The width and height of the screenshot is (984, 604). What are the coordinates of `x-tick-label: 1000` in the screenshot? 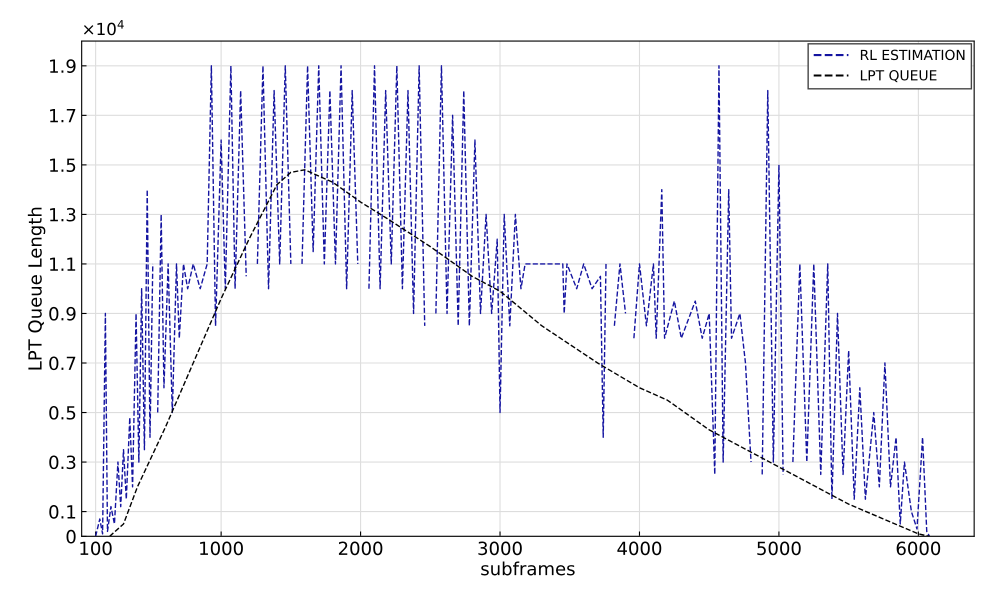 It's located at (221, 549).